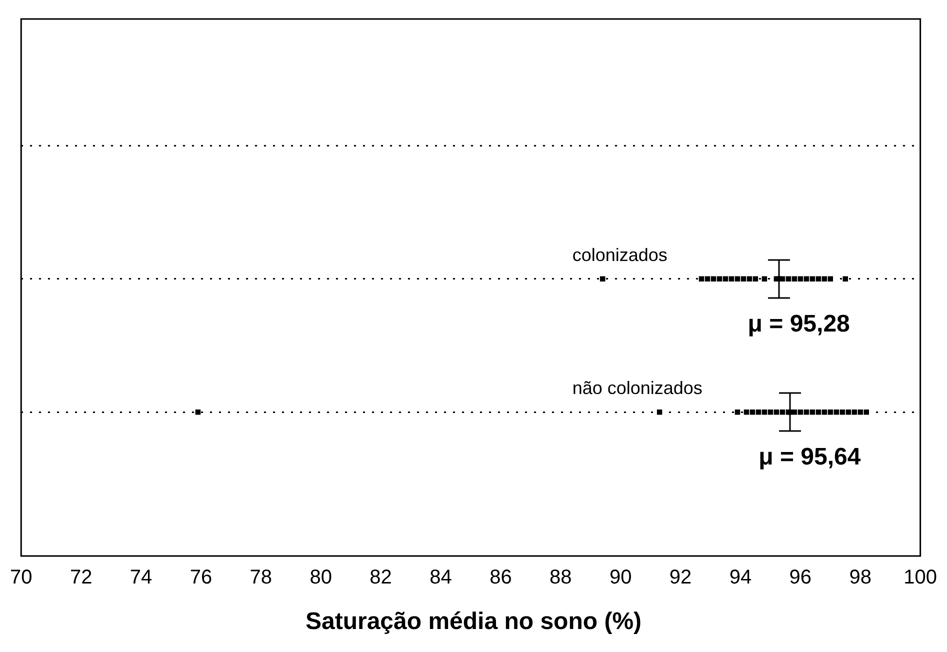 The image size is (947, 652). Describe the element at coordinates (740, 577) in the screenshot. I see `x-tick-label: 94` at that location.